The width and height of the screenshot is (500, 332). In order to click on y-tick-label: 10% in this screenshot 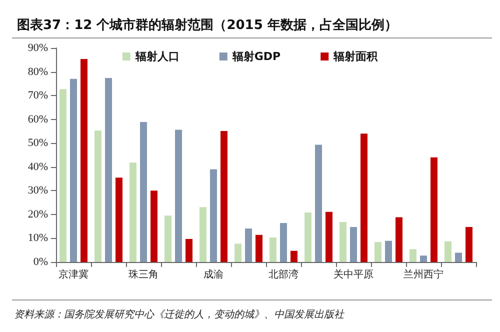, I will do `click(38, 238)`.